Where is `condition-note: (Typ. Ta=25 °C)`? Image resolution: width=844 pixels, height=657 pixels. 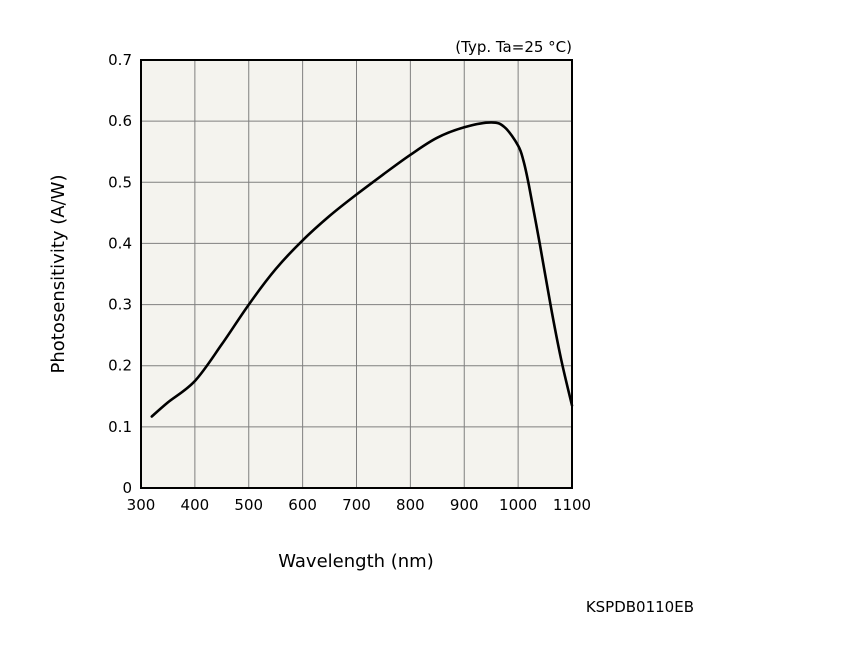 condition-note: (Typ. Ta=25 °C) is located at coordinates (513, 47).